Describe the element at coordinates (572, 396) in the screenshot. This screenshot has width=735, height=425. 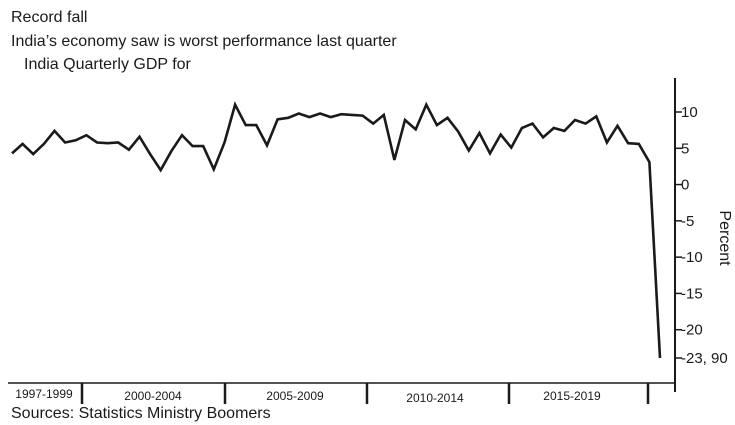
I see `x-period-label: 2015-2019` at that location.